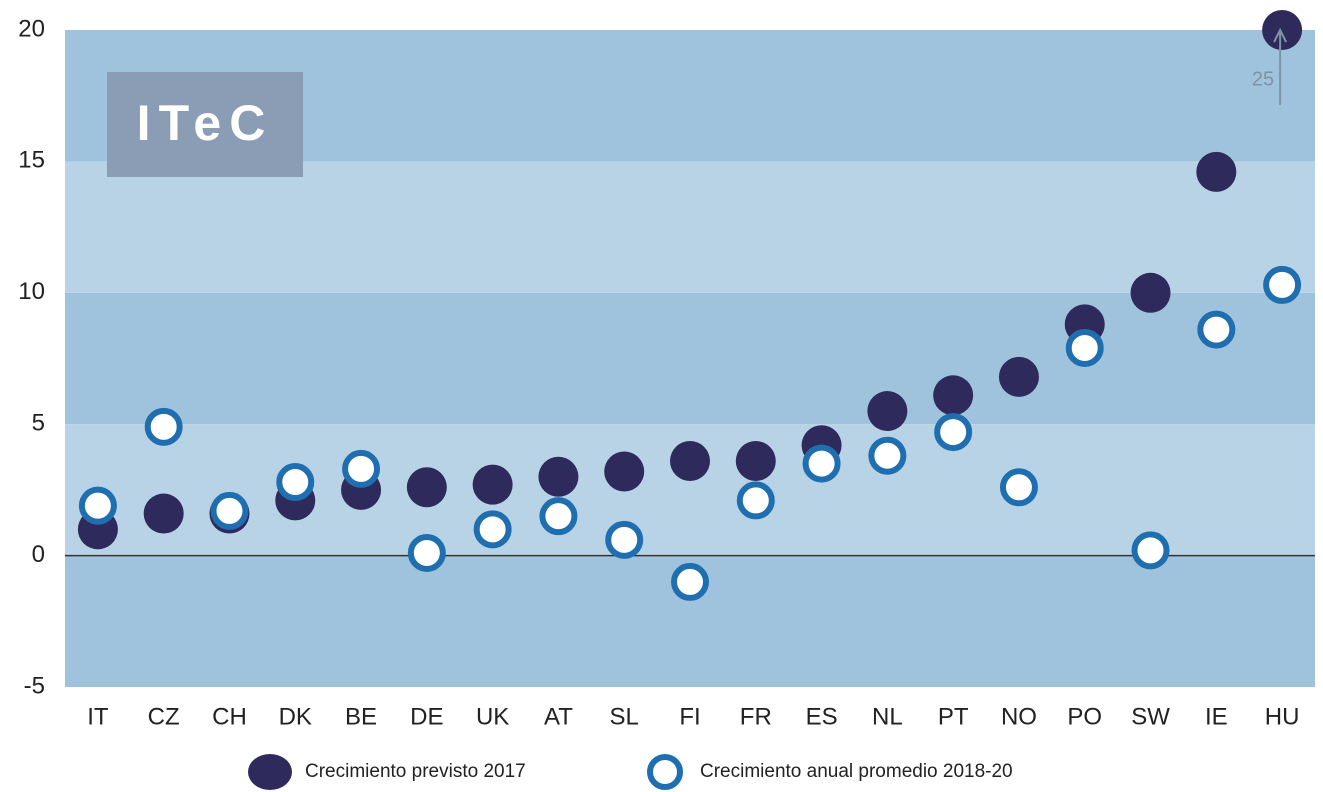 Image resolution: width=1323 pixels, height=792 pixels. I want to click on x-tick-label: IT, so click(98, 716).